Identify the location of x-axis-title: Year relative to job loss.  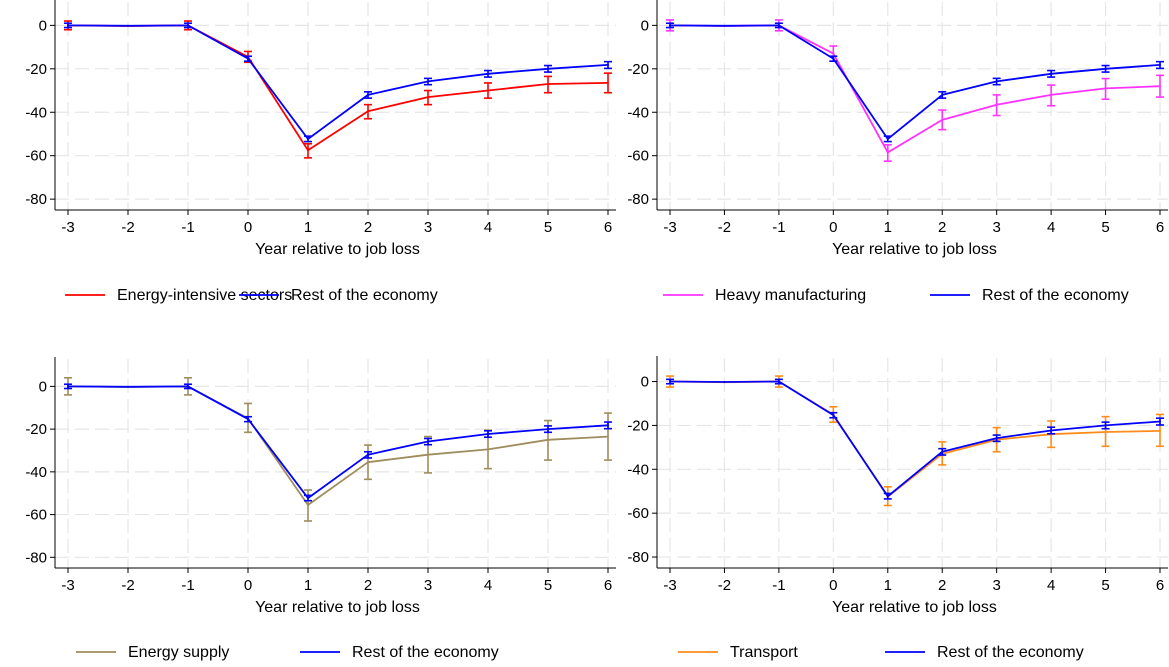
(337, 249).